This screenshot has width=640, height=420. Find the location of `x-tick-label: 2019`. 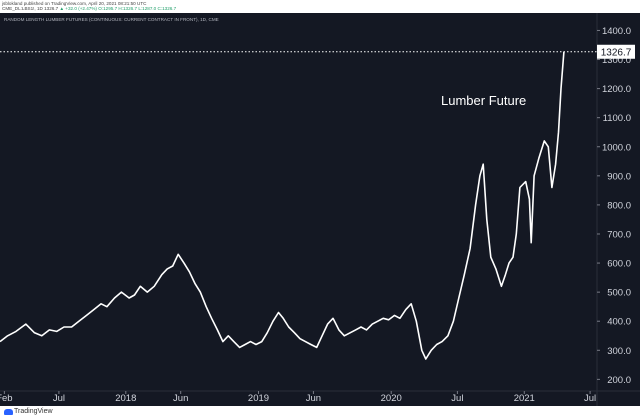

x-tick-label: 2019 is located at coordinates (258, 398).